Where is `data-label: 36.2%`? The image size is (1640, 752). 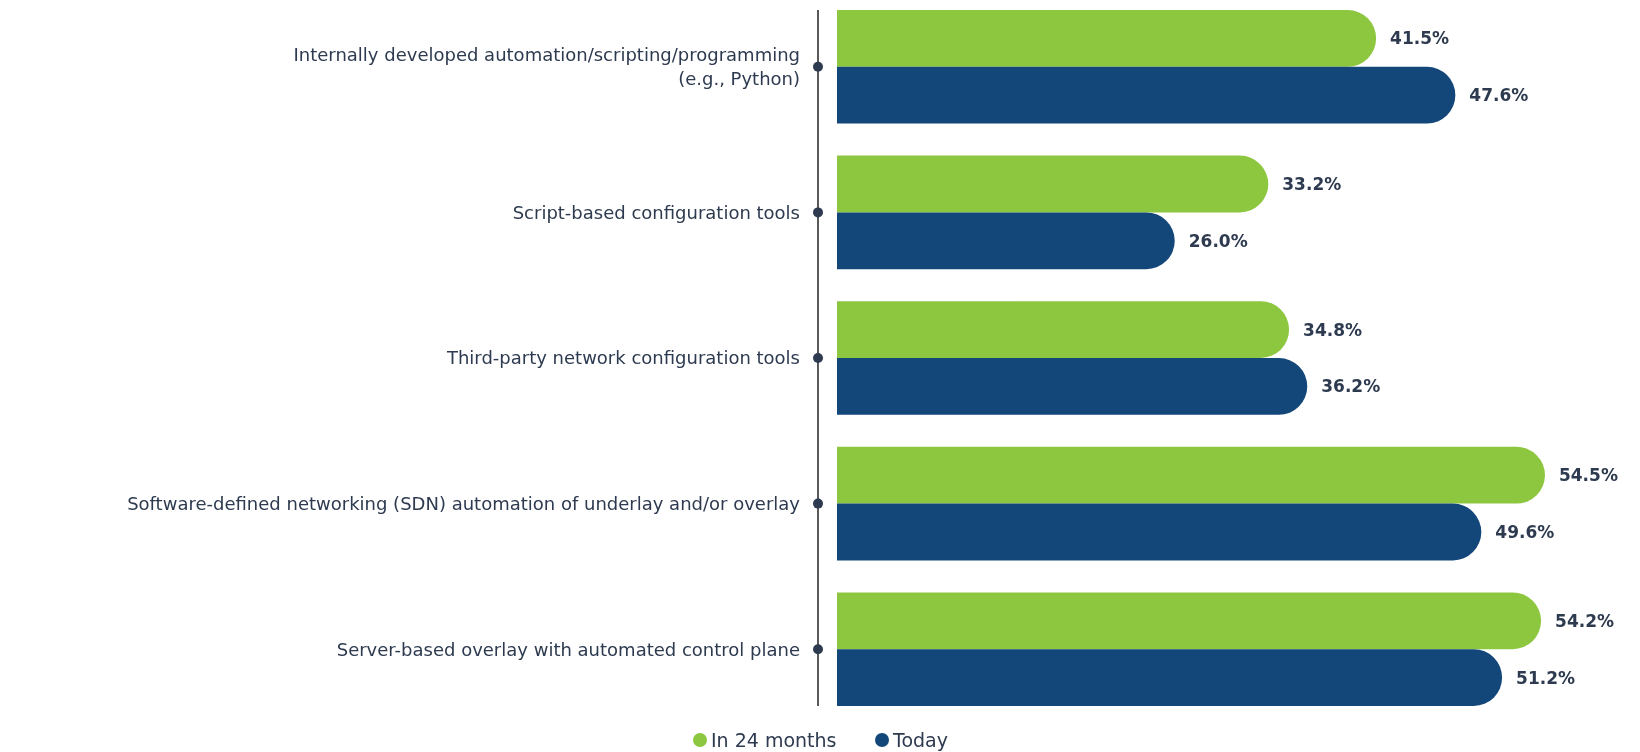
data-label: 36.2% is located at coordinates (1351, 386).